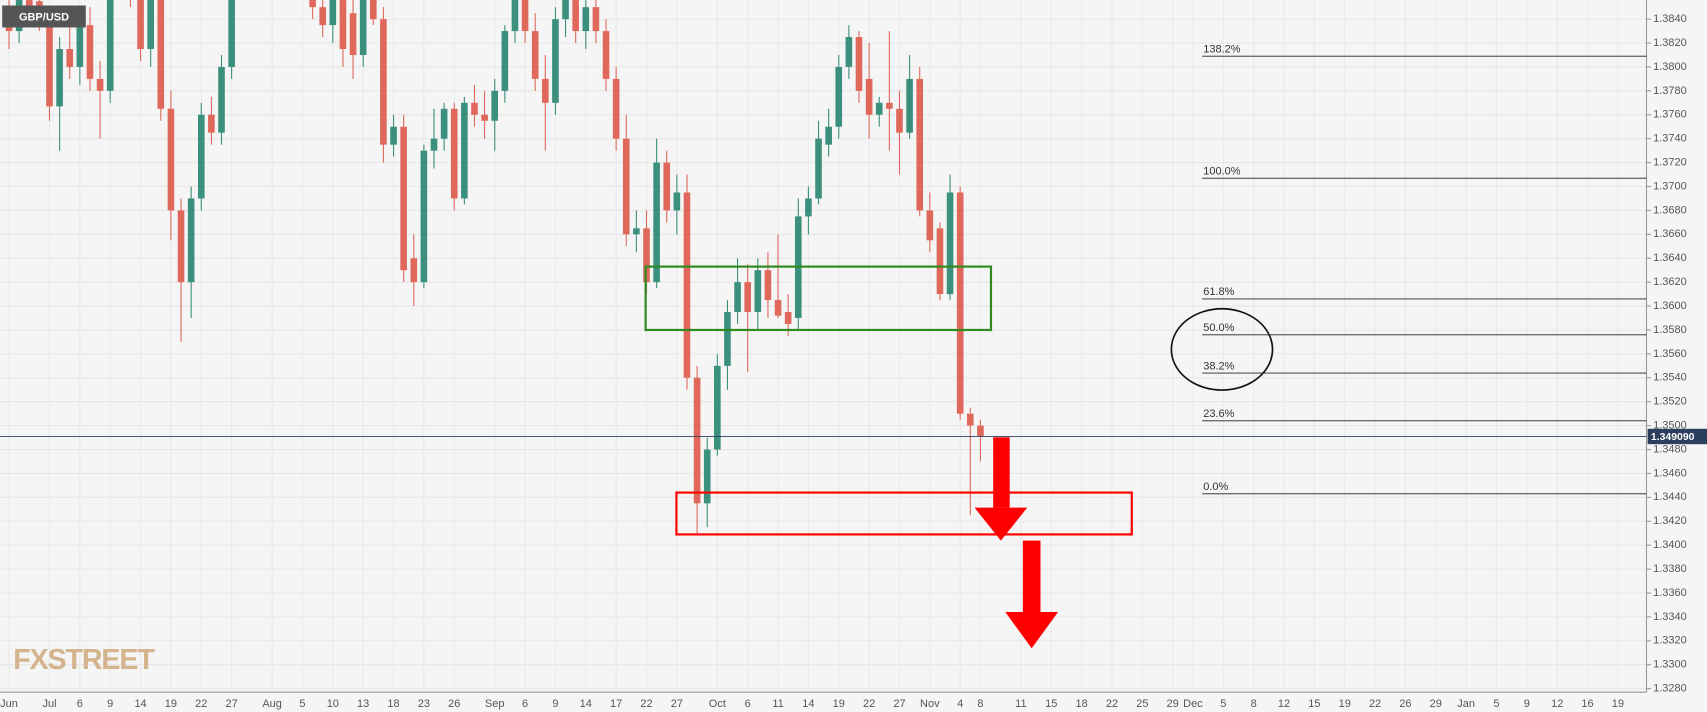 Image resolution: width=1707 pixels, height=712 pixels. Describe the element at coordinates (717, 704) in the screenshot. I see `x-tick-label: Oct` at that location.